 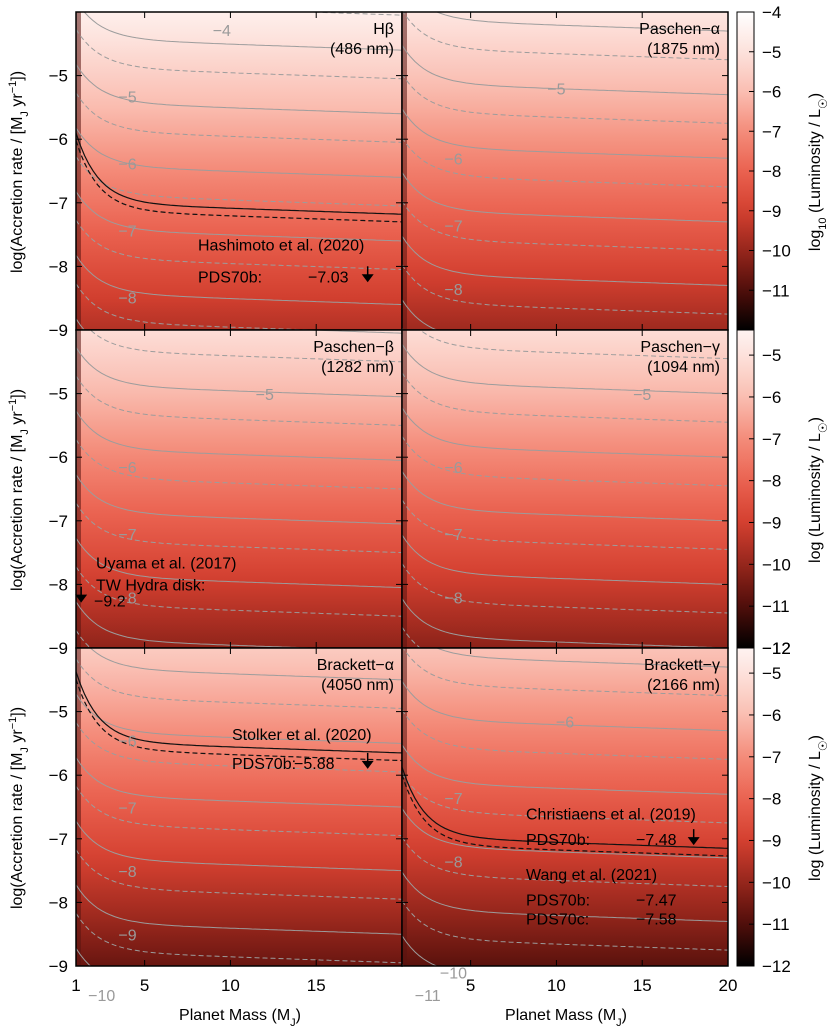 I want to click on y-tick-label: −5, so click(x=58, y=712).